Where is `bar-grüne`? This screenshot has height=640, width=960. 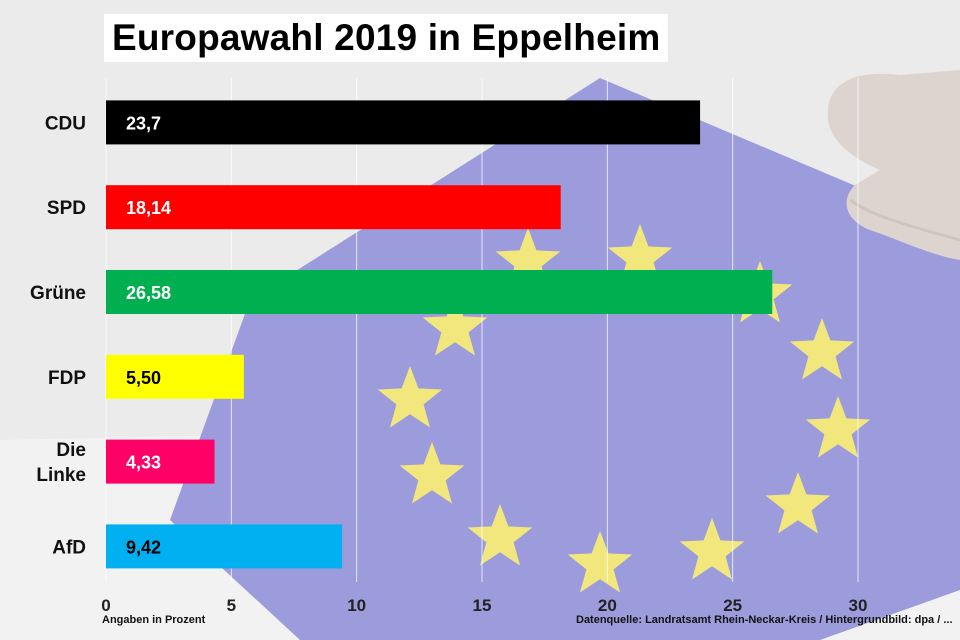
bar-grüne is located at coordinates (439, 292).